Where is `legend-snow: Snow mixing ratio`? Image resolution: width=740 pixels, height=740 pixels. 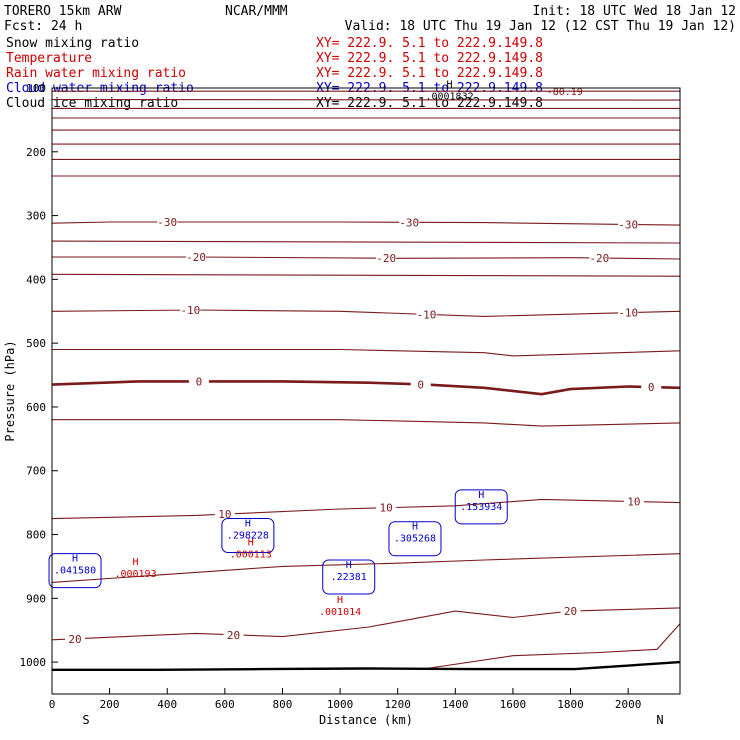
legend-snow: Snow mixing ratio is located at coordinates (72, 43).